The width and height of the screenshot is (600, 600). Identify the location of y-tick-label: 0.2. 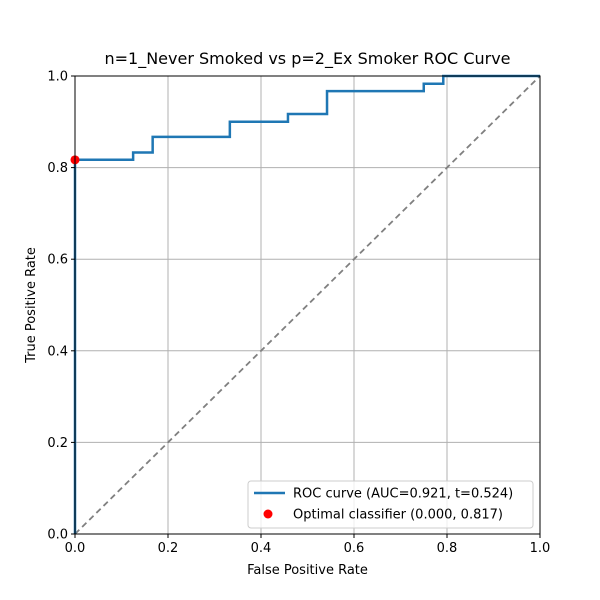
(57, 443).